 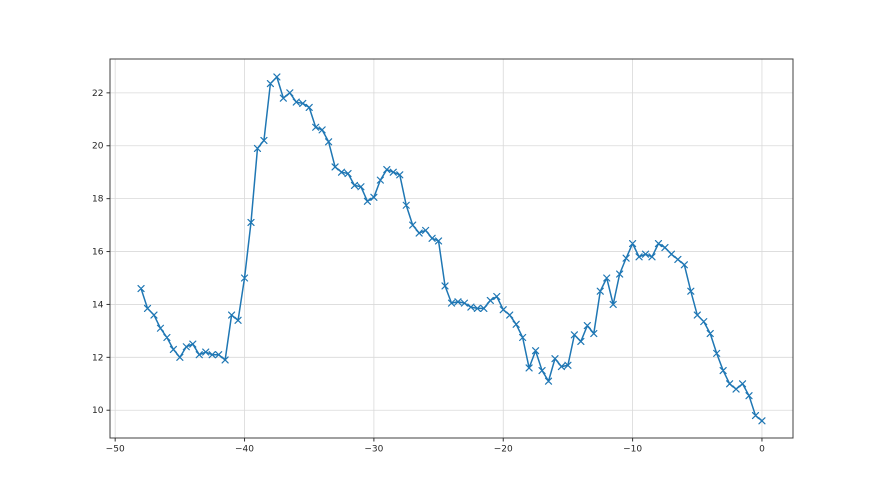 I want to click on y-tick-label: 22, so click(x=97, y=94).